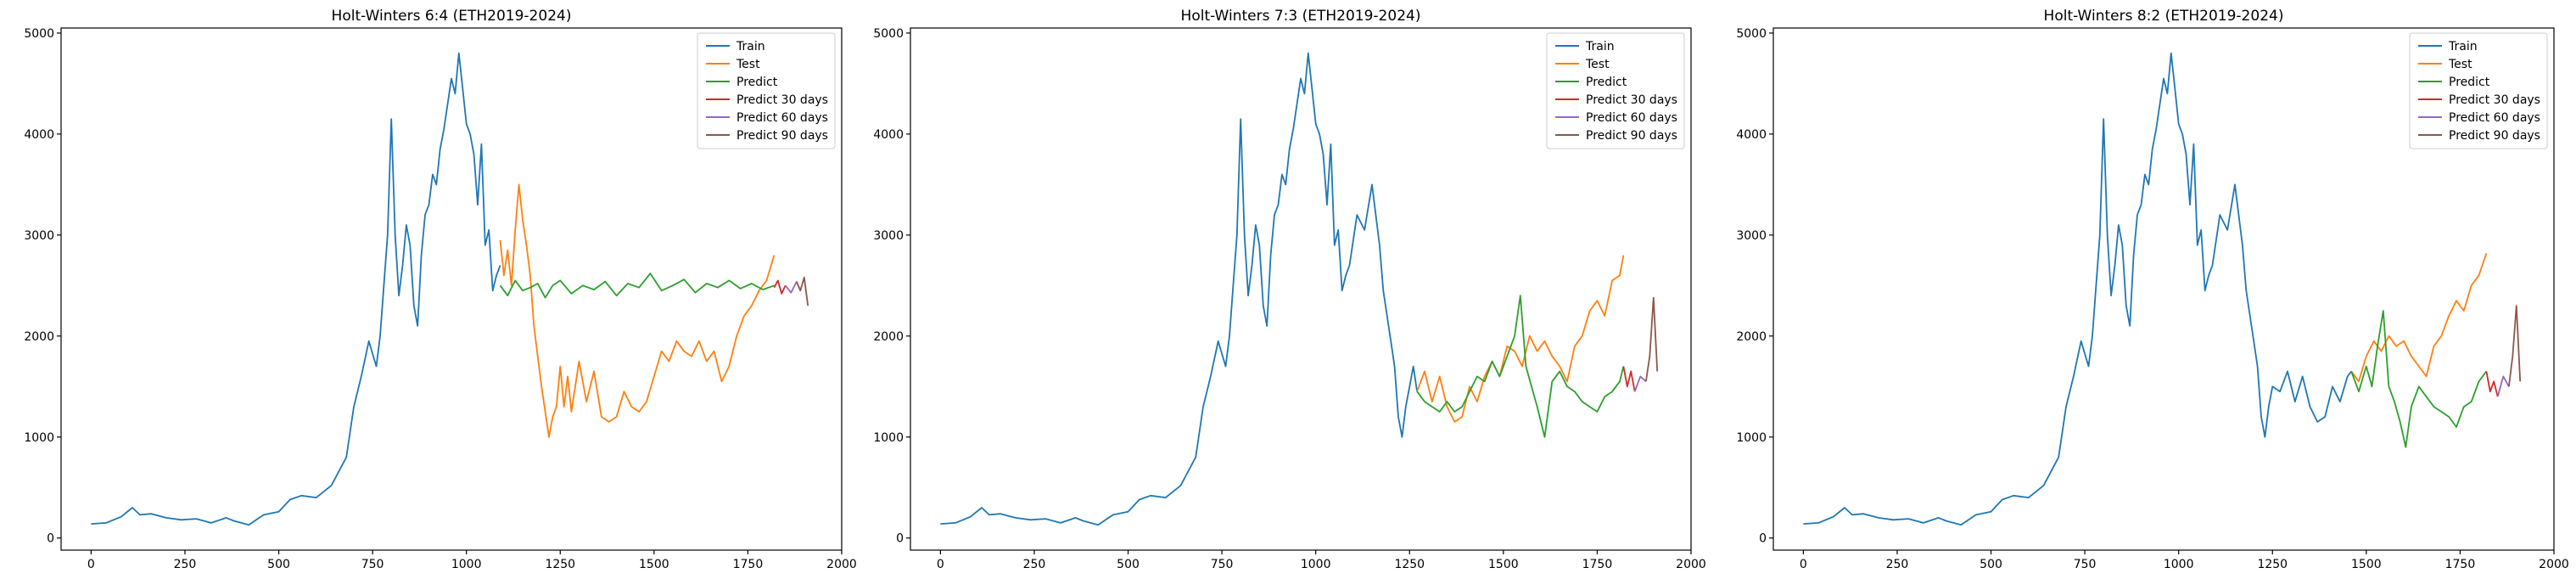  I want to click on chart-title: Holt-Winters 6:4 (ETH2019-2024), so click(452, 16).